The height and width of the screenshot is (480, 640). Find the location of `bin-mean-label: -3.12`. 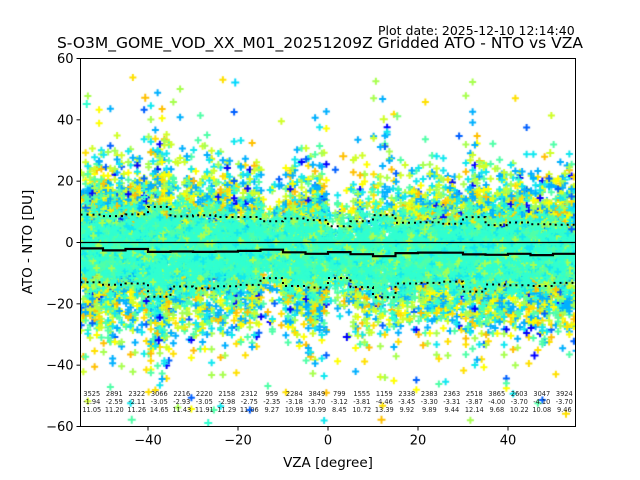

bin-mean-label: -3.12 is located at coordinates (339, 402).